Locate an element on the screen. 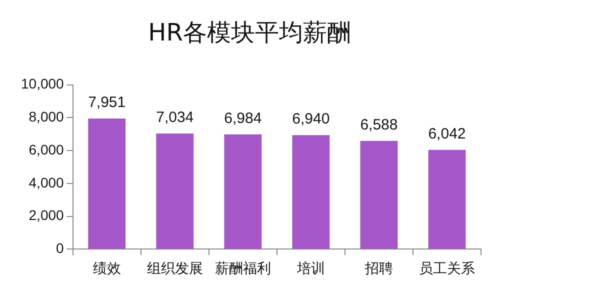 The width and height of the screenshot is (589, 302). data-label: 7,951 is located at coordinates (107, 103).